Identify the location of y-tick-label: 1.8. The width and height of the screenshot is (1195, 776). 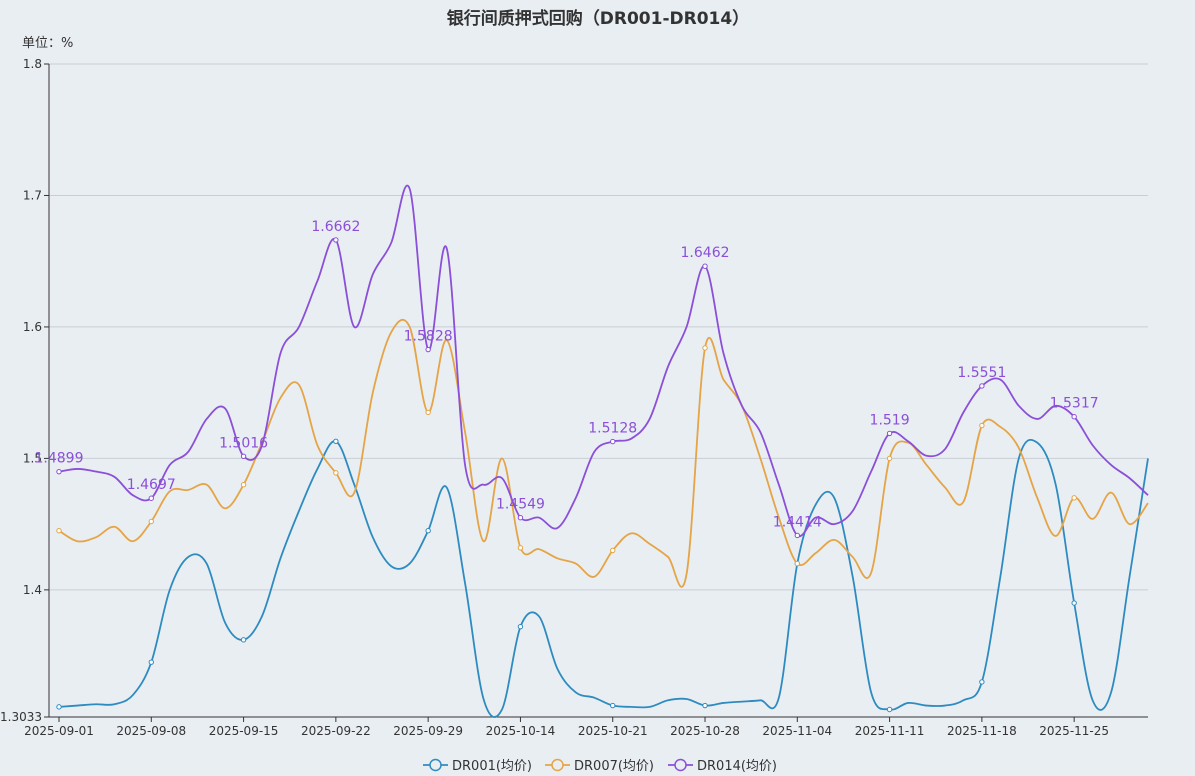
(32, 64).